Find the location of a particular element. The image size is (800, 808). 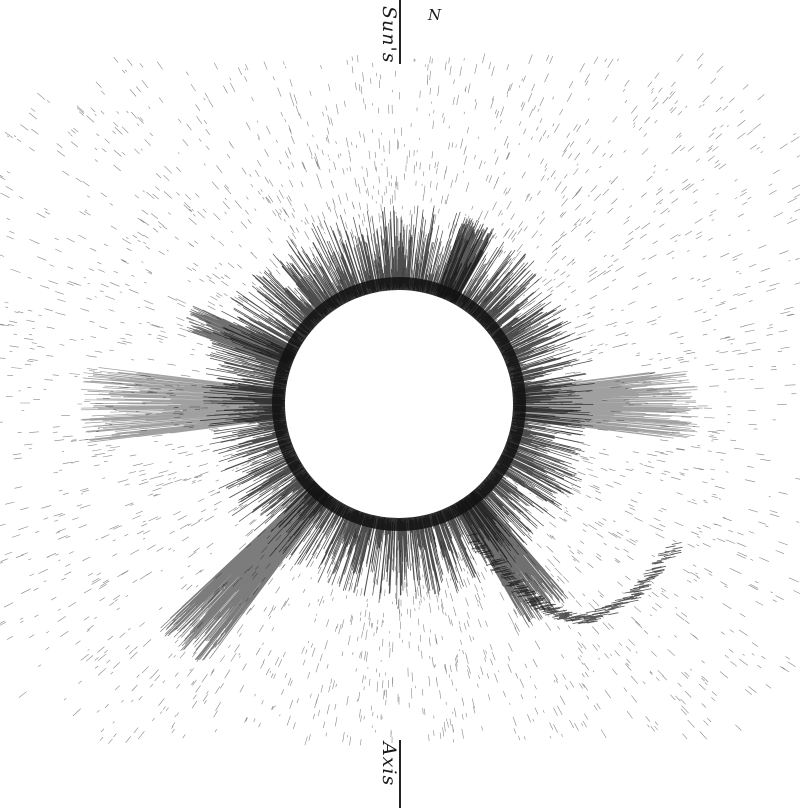

moon-disk is located at coordinates (399, 404).